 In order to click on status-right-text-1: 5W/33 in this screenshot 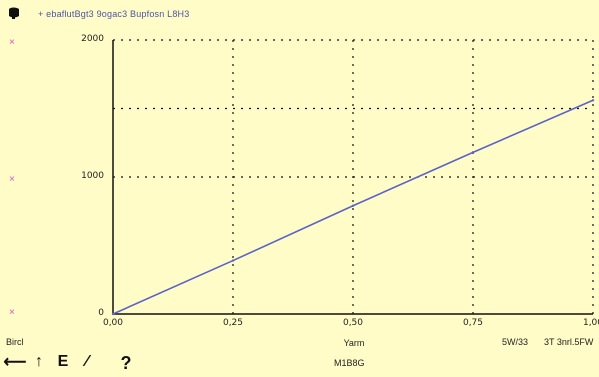, I will do `click(515, 342)`.